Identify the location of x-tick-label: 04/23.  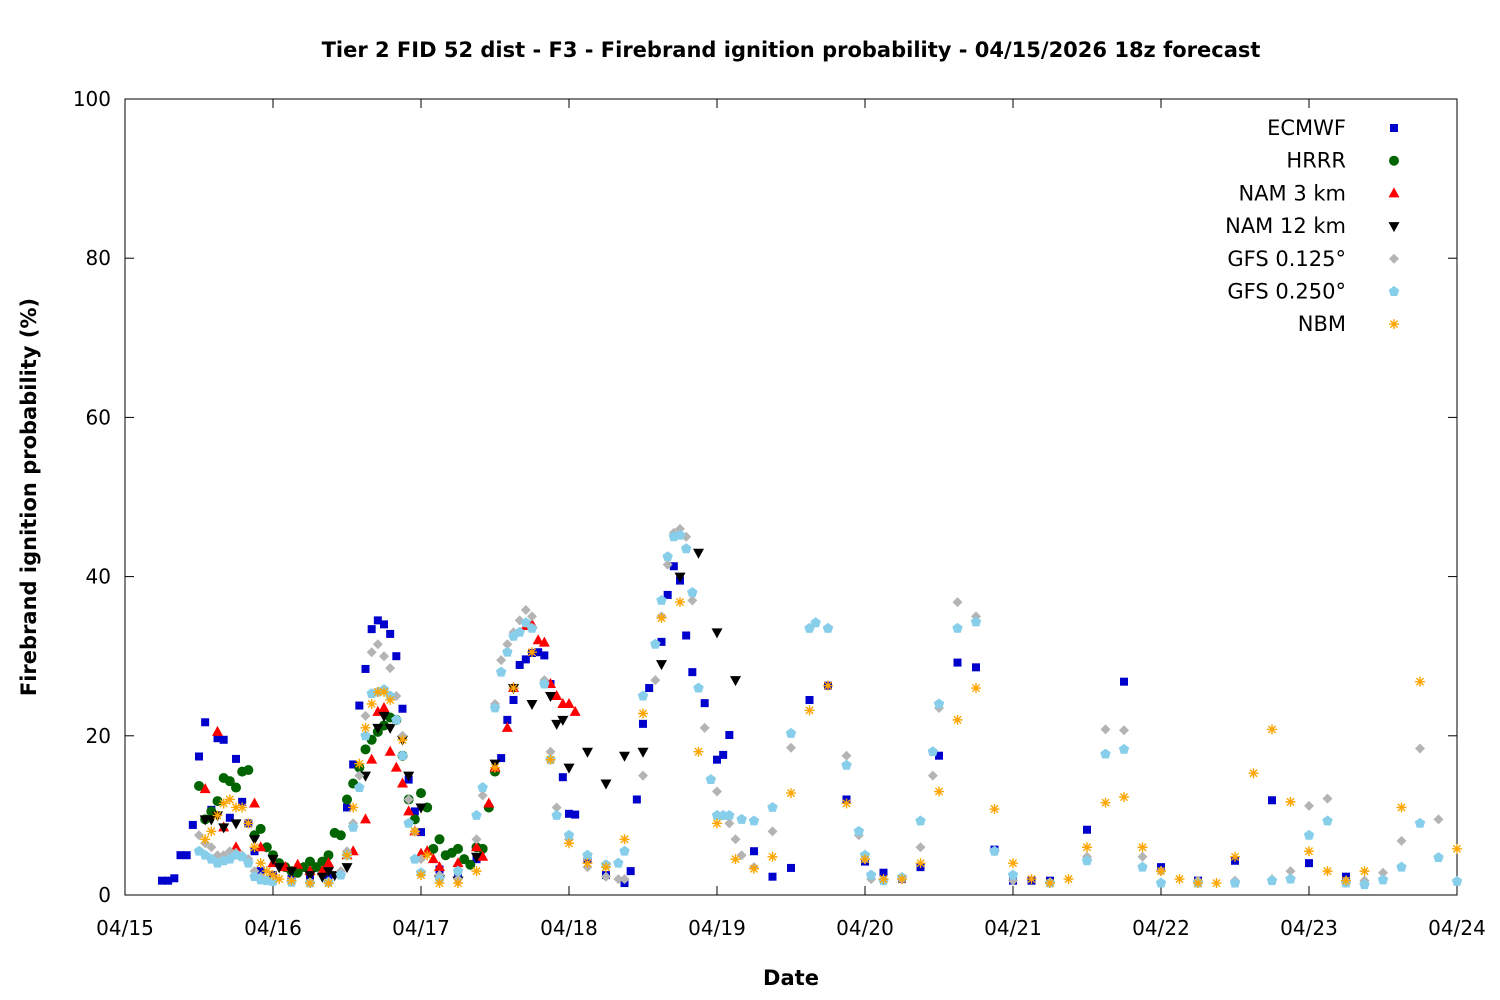
(1309, 928).